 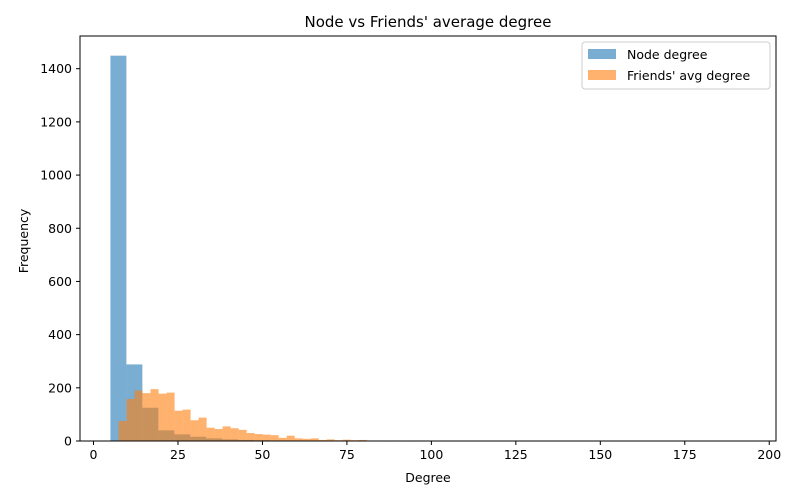 What do you see at coordinates (23, 240) in the screenshot?
I see `y-axis-label: Frequency` at bounding box center [23, 240].